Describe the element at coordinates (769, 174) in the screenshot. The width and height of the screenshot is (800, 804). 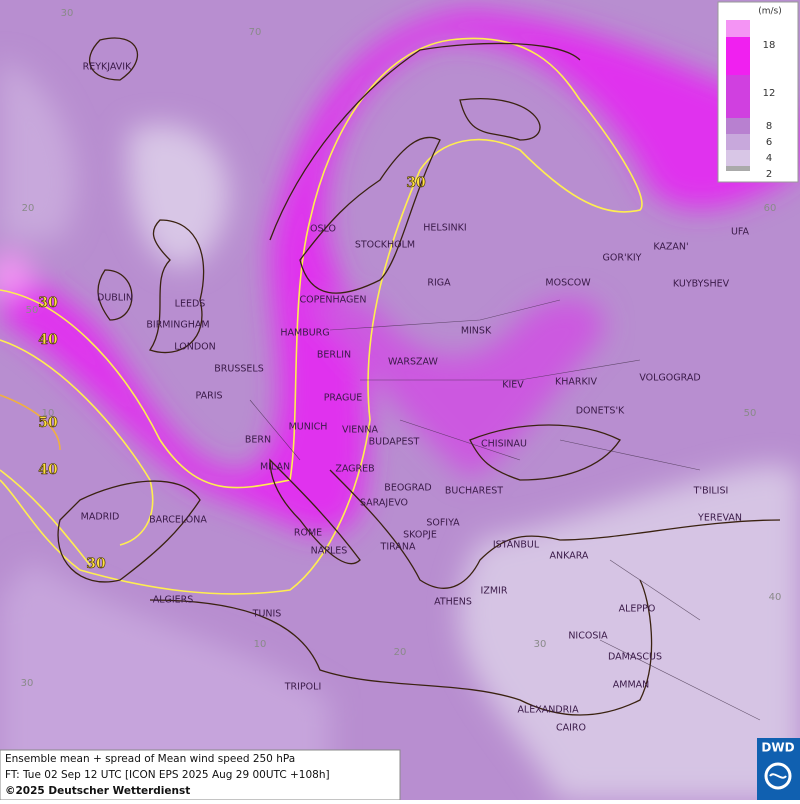
I see `legend-label: 2` at that location.